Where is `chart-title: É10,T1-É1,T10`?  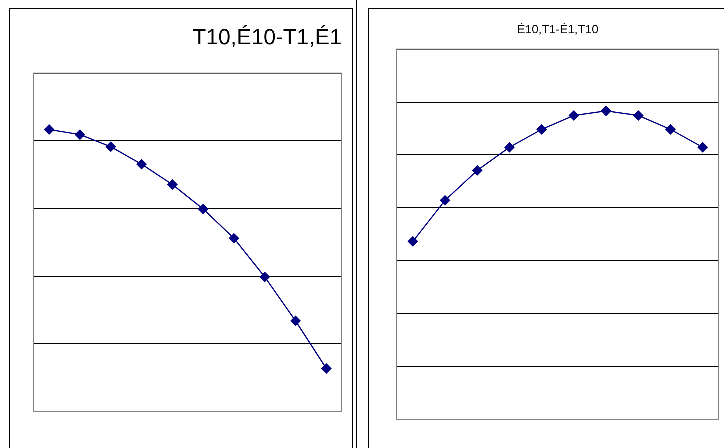 chart-title: É10,T1-É1,T10 is located at coordinates (558, 29).